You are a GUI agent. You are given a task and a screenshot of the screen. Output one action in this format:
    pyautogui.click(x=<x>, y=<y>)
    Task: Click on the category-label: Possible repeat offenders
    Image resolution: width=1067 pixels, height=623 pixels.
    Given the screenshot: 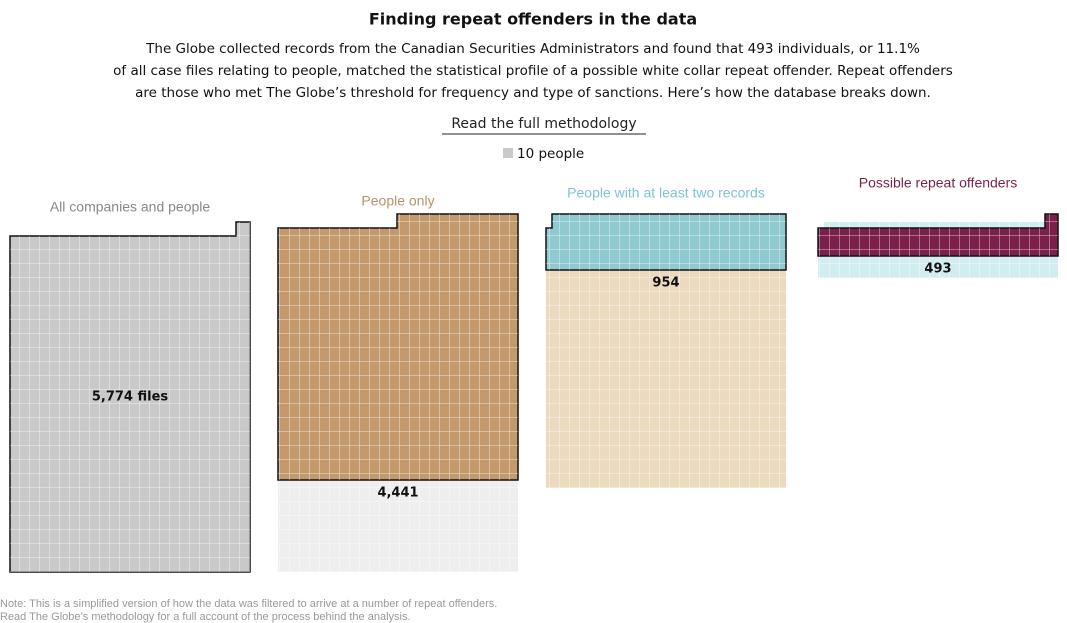 What is the action you would take?
    pyautogui.click(x=938, y=183)
    